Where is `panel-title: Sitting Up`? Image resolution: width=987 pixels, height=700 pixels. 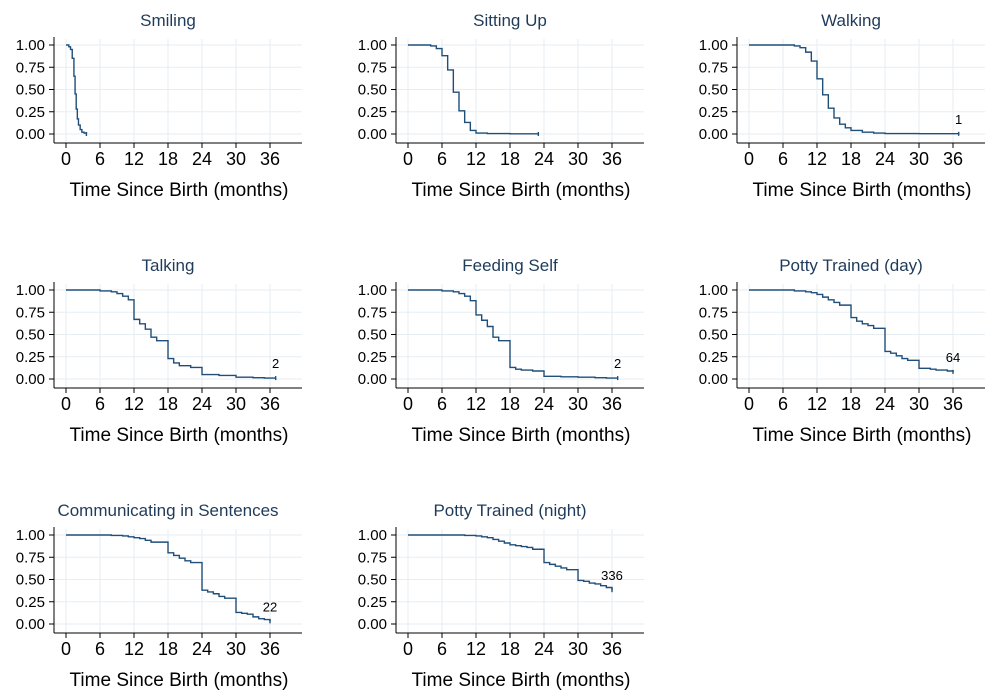
panel-title: Sitting Up is located at coordinates (510, 20).